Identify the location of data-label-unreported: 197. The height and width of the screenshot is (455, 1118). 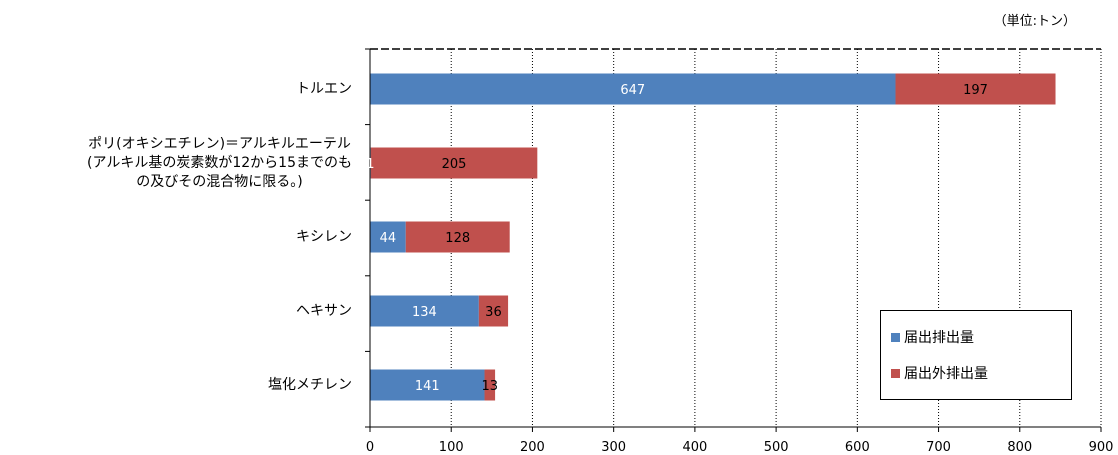
(975, 90).